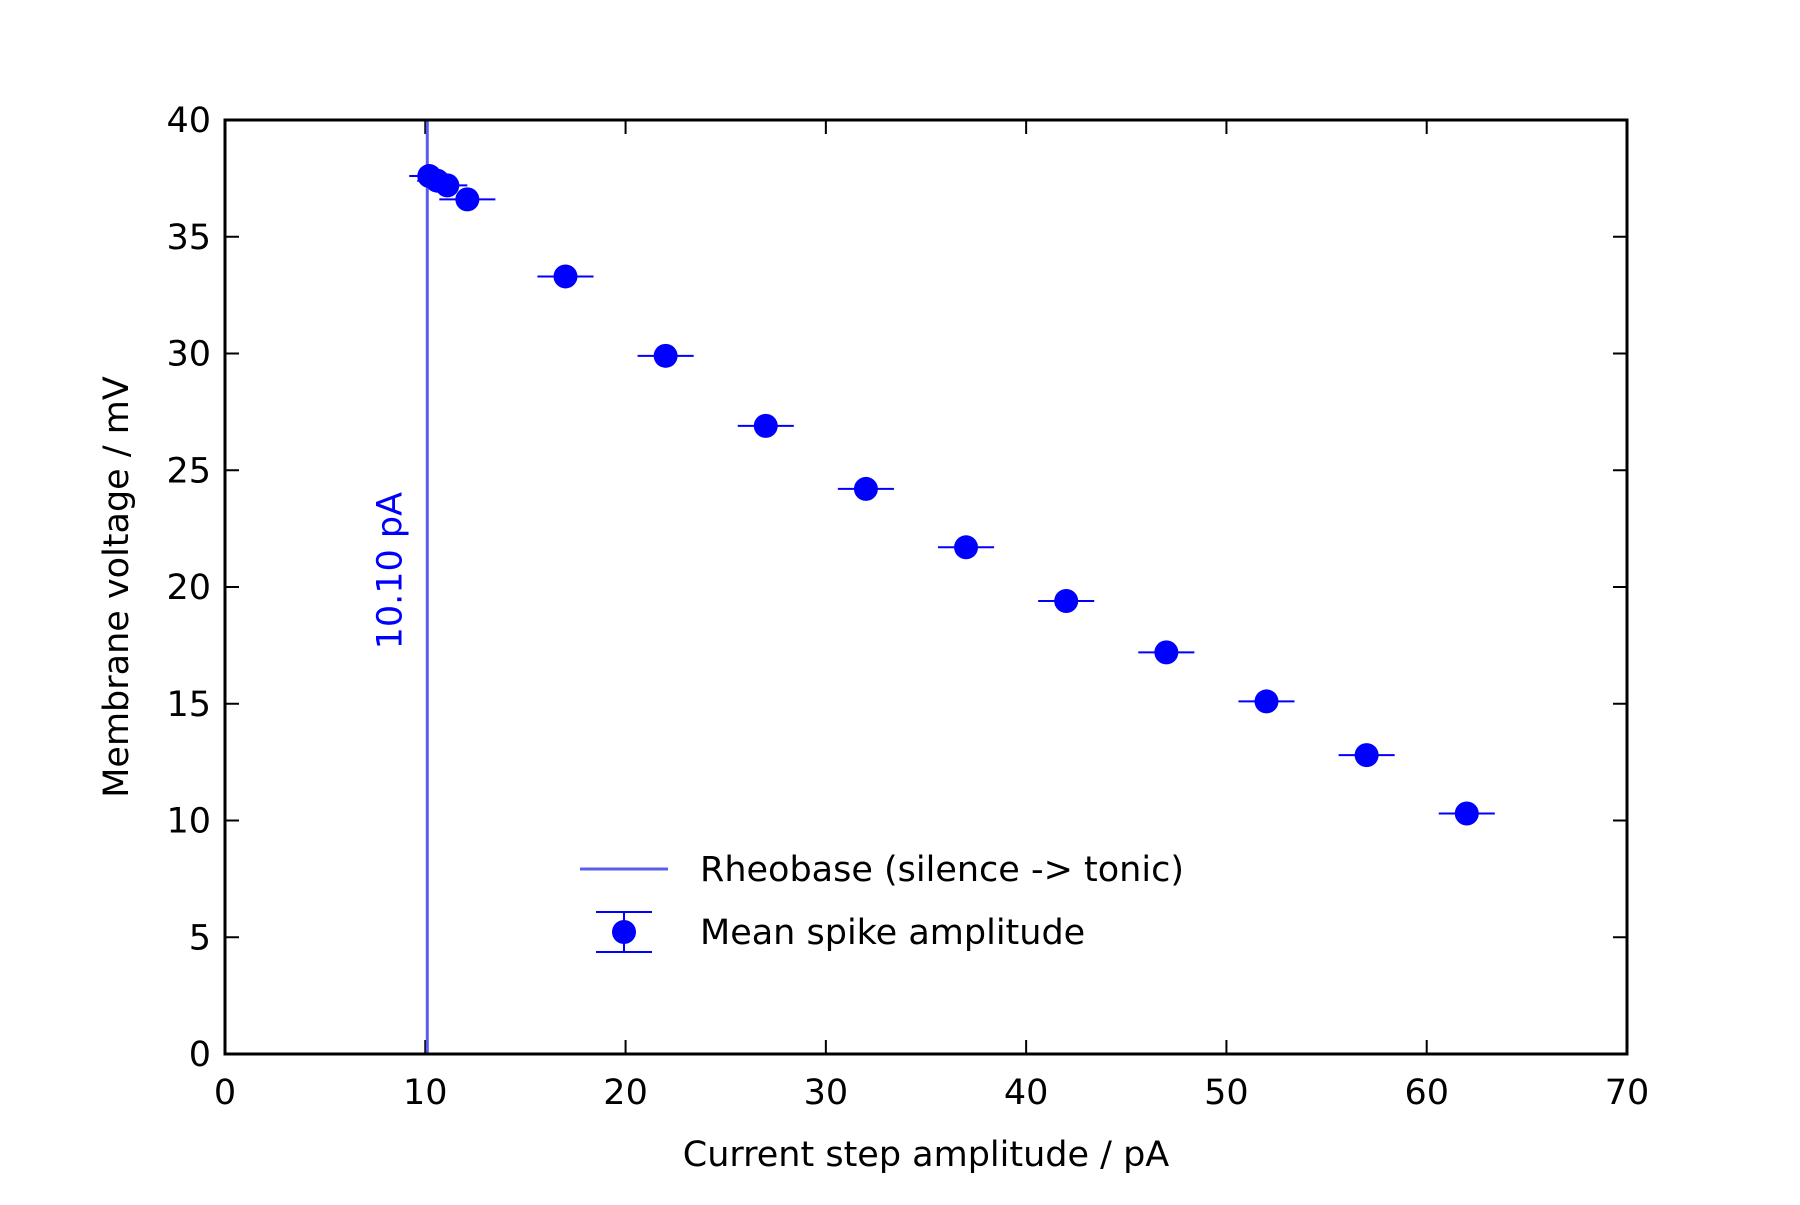  I want to click on legend-marker-swatch, so click(624, 932).